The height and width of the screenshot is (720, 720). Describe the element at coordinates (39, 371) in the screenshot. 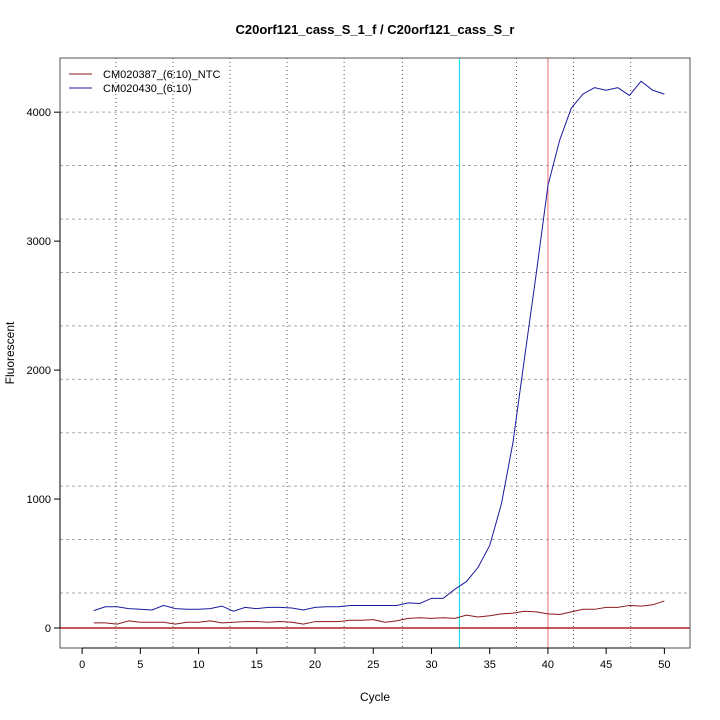

I see `y-tick-label: 2000` at that location.